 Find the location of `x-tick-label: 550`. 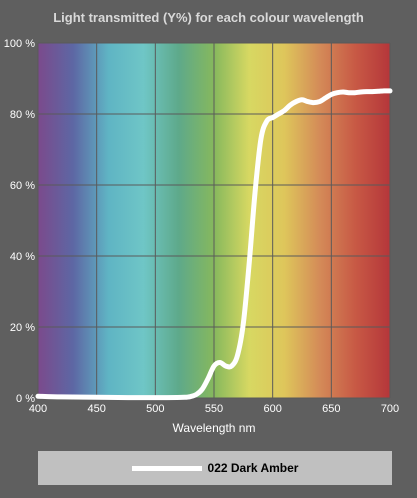

x-tick-label: 550 is located at coordinates (214, 409).